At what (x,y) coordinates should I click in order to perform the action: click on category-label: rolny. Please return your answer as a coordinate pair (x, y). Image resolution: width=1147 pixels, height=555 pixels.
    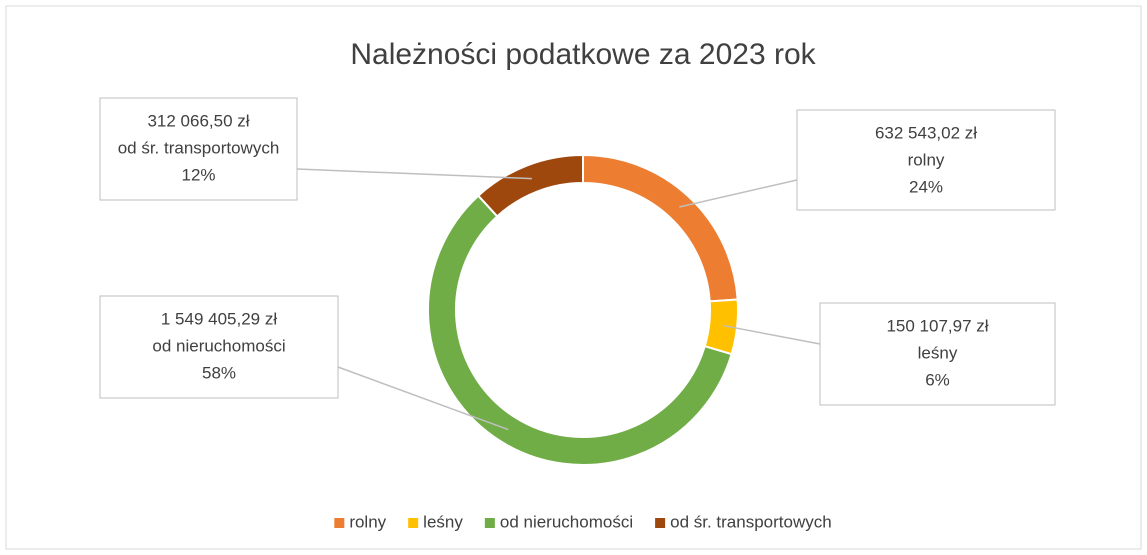
    Looking at the image, I should click on (926, 159).